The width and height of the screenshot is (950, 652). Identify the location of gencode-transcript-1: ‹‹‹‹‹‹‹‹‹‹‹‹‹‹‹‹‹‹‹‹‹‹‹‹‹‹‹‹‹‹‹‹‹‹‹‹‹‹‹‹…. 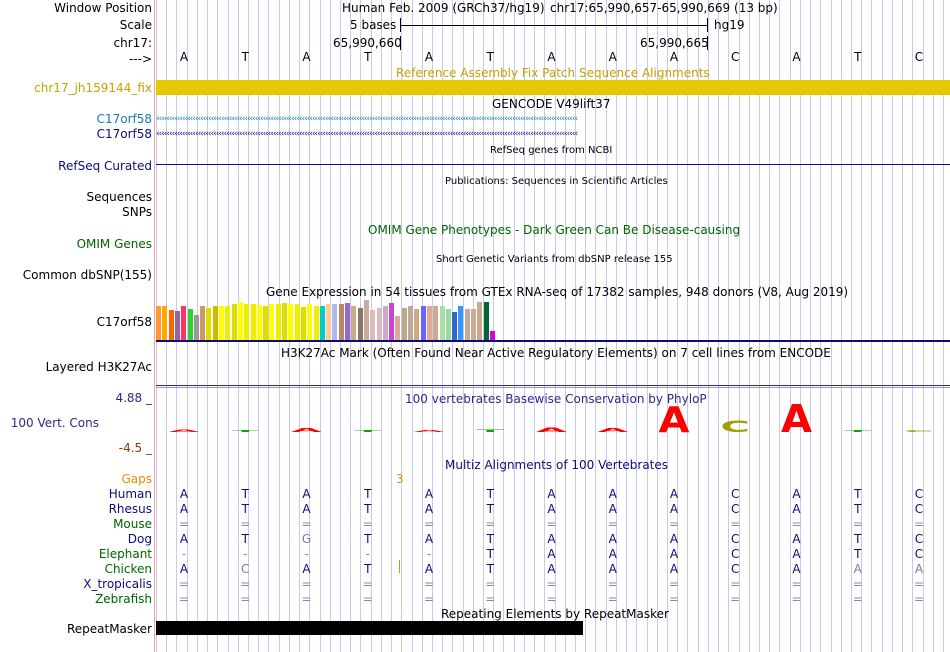
(367, 119).